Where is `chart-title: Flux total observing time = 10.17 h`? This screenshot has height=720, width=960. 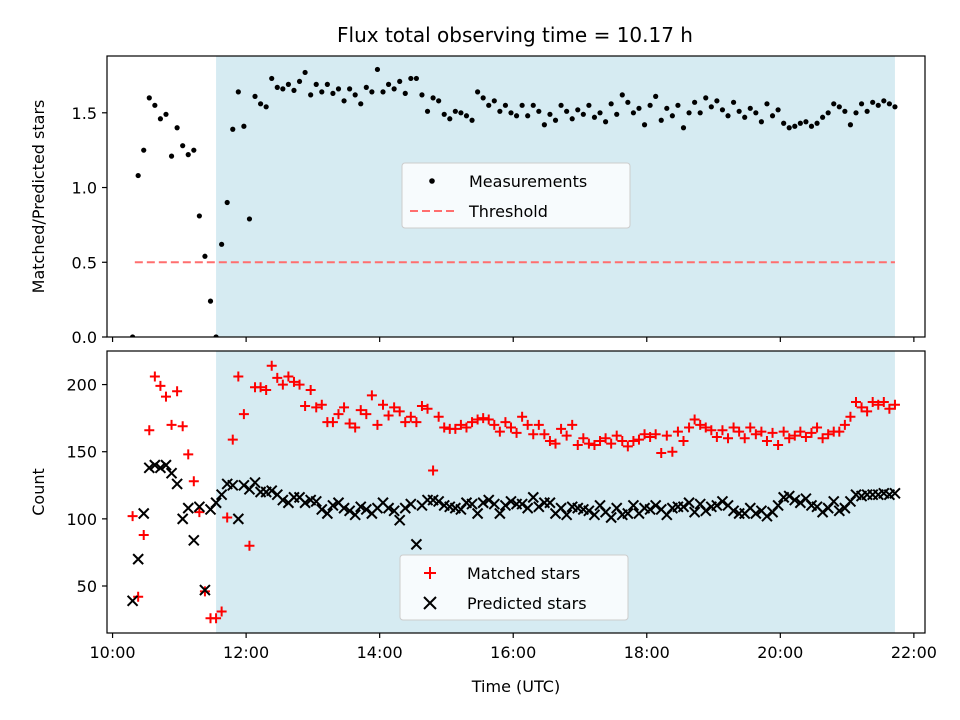
chart-title: Flux total observing time = 10.17 h is located at coordinates (515, 35).